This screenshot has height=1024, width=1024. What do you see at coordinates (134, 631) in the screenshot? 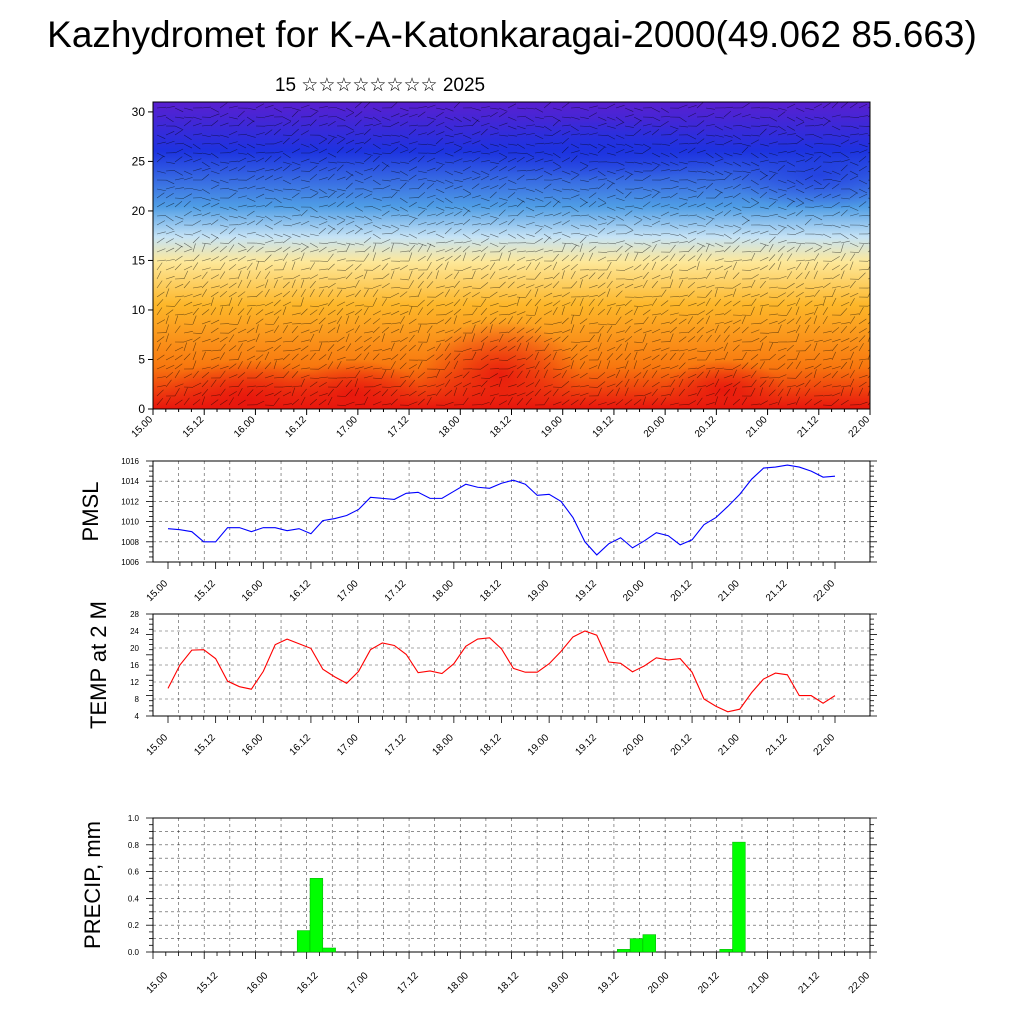
I see `y-tick-label: 24` at bounding box center [134, 631].